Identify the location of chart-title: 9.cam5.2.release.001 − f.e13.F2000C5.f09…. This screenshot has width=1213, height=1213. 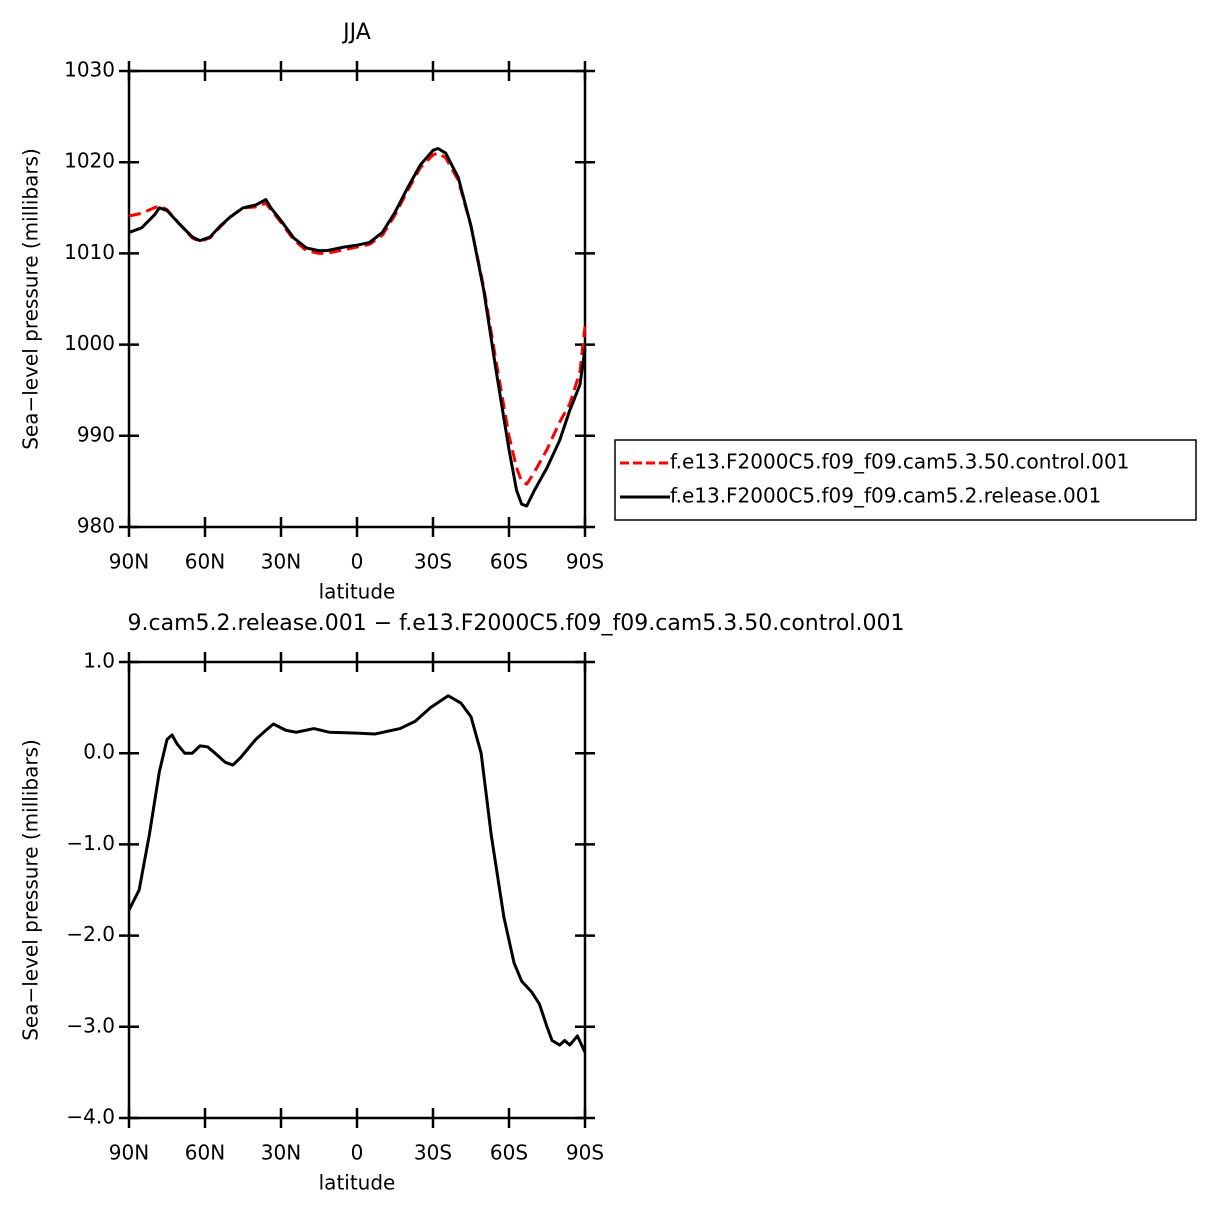
(516, 623).